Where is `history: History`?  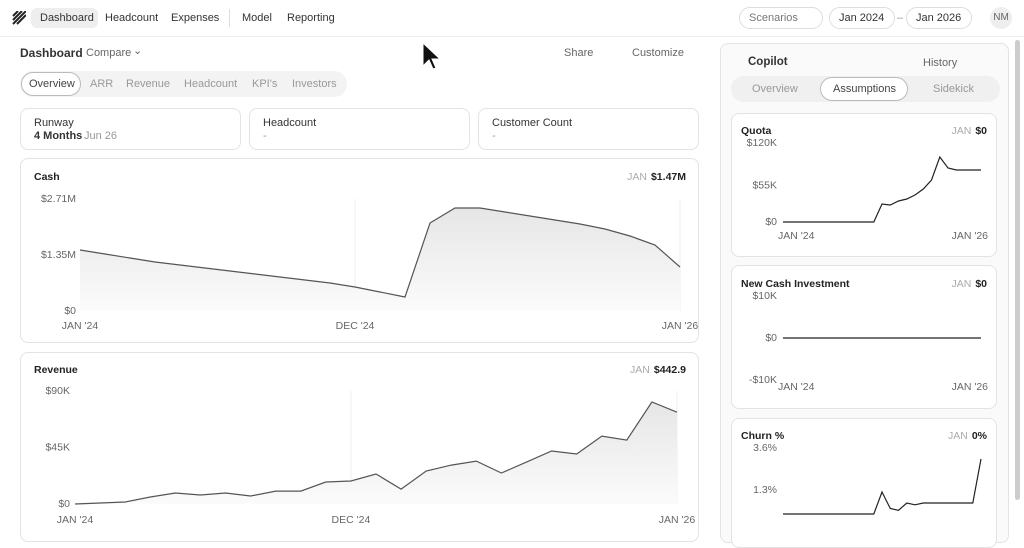 history: History is located at coordinates (940, 63).